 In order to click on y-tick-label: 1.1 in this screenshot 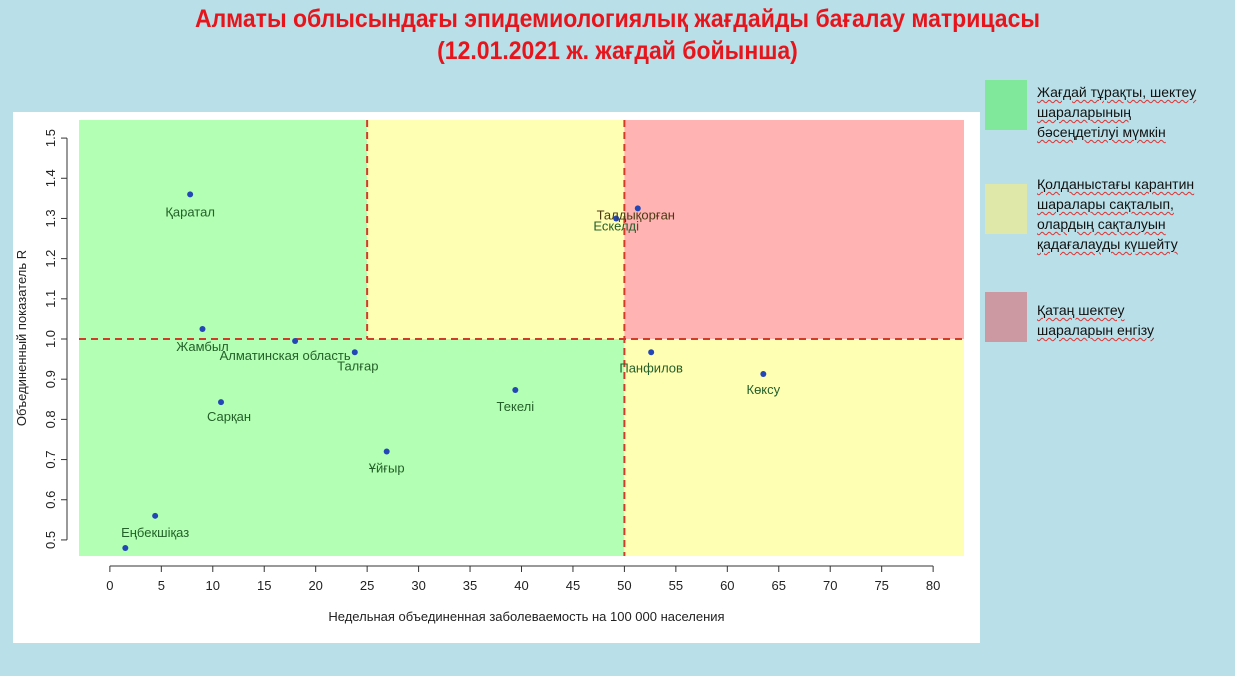, I will do `click(50, 299)`.